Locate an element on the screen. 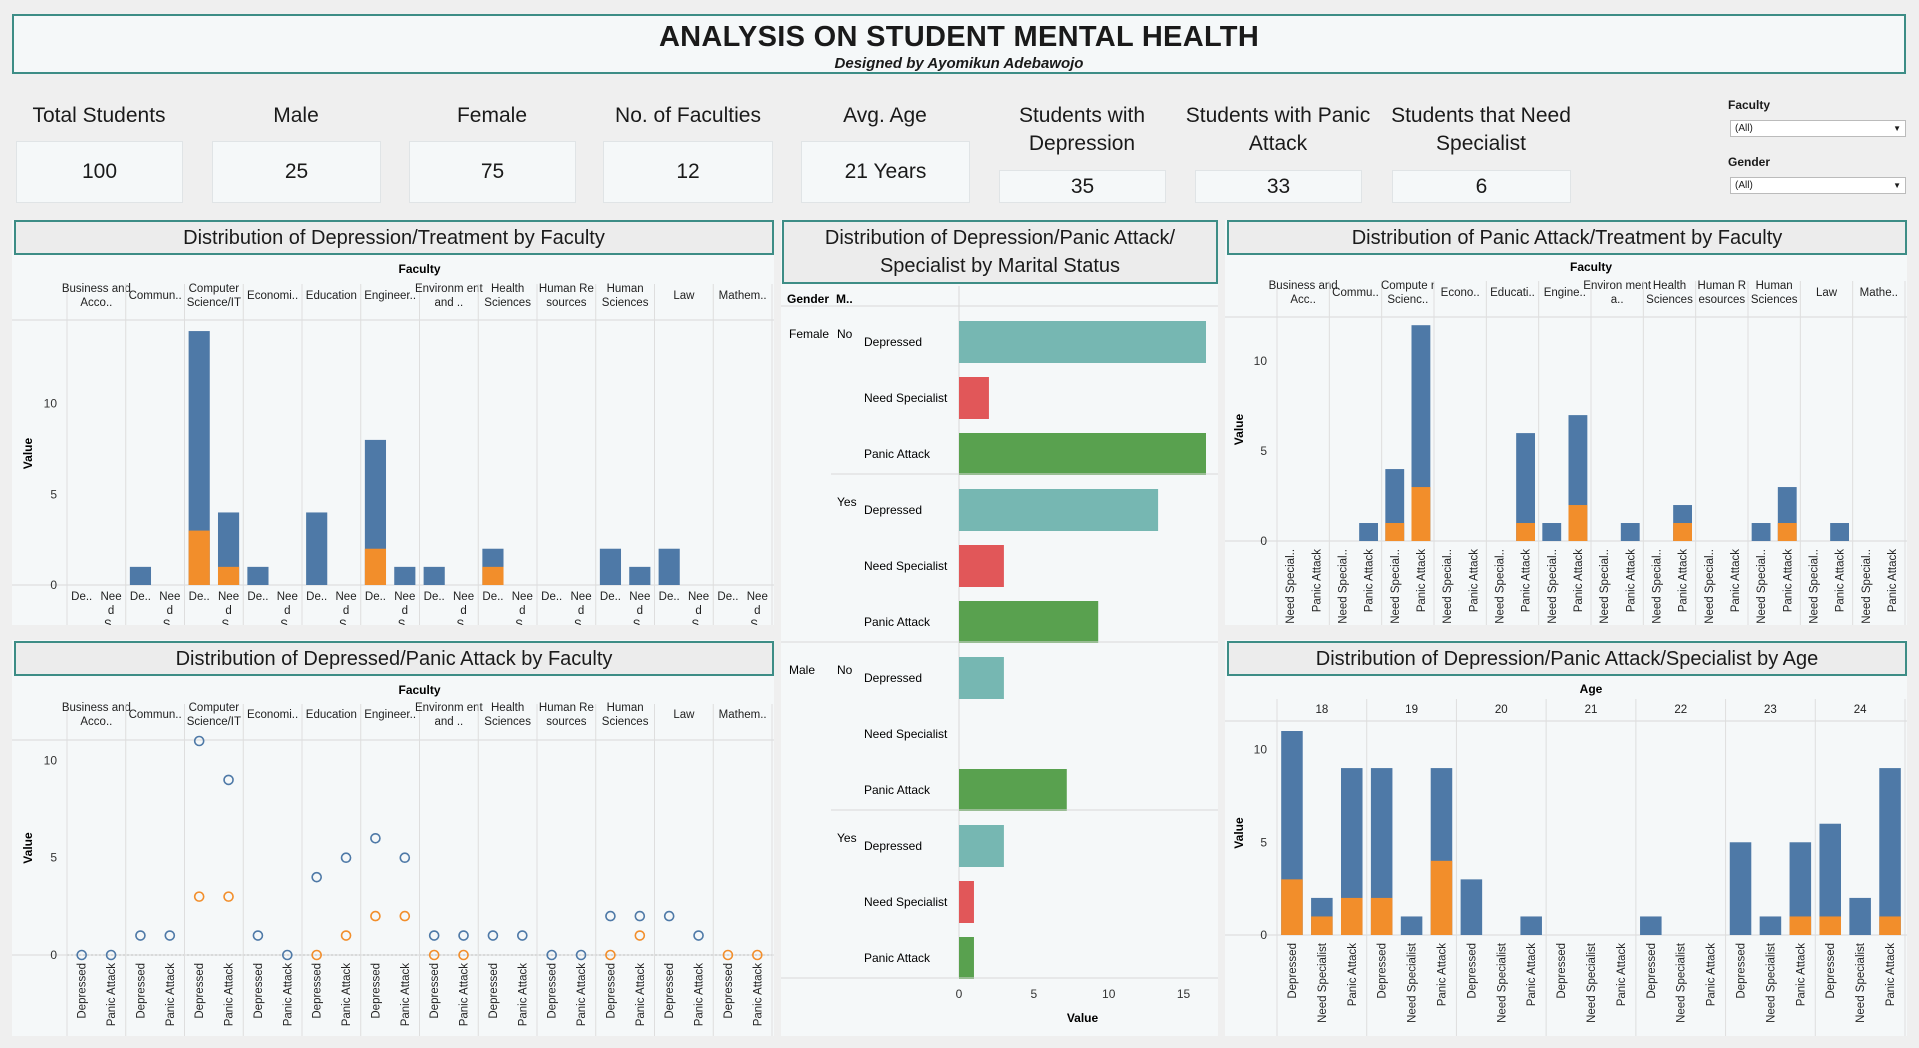 The height and width of the screenshot is (1048, 1919). kpi-value: 35 is located at coordinates (1082, 186).